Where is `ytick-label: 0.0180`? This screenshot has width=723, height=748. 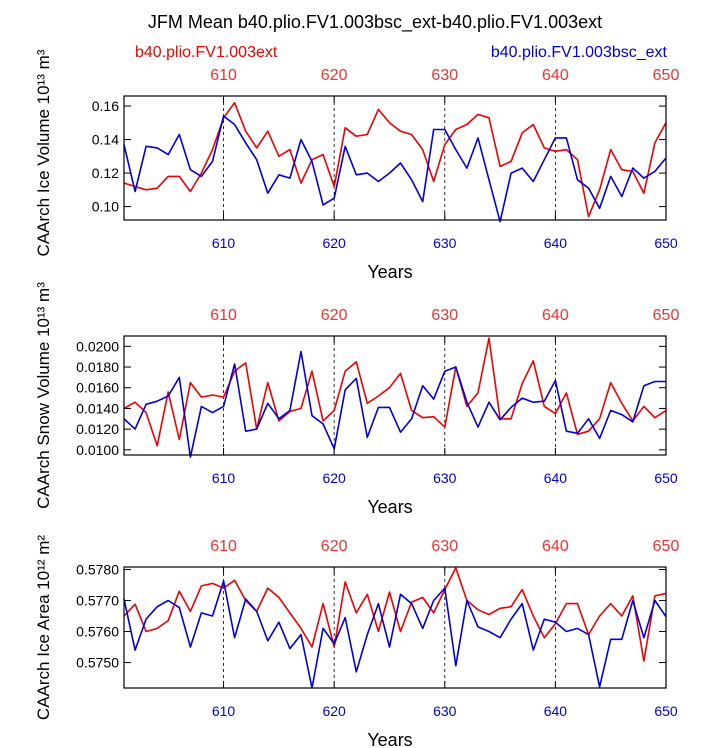
ytick-label: 0.0180 is located at coordinates (97, 367).